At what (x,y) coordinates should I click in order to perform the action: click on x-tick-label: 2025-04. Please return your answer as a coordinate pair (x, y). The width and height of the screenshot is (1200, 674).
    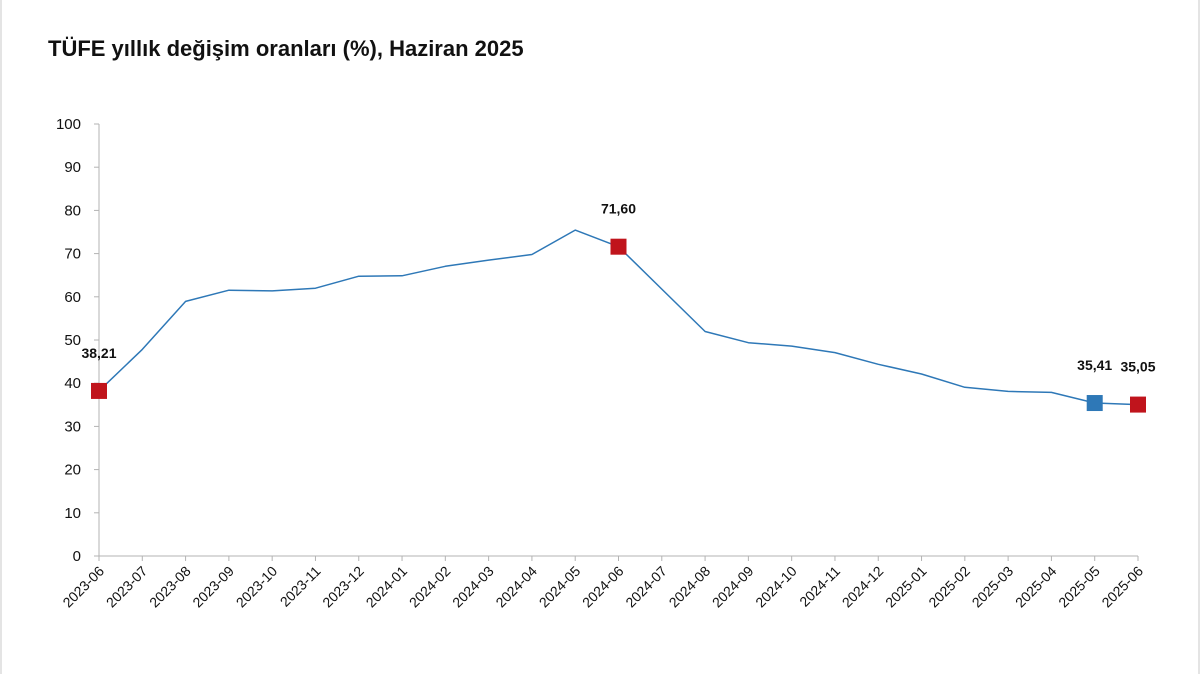
    Looking at the image, I should click on (1036, 587).